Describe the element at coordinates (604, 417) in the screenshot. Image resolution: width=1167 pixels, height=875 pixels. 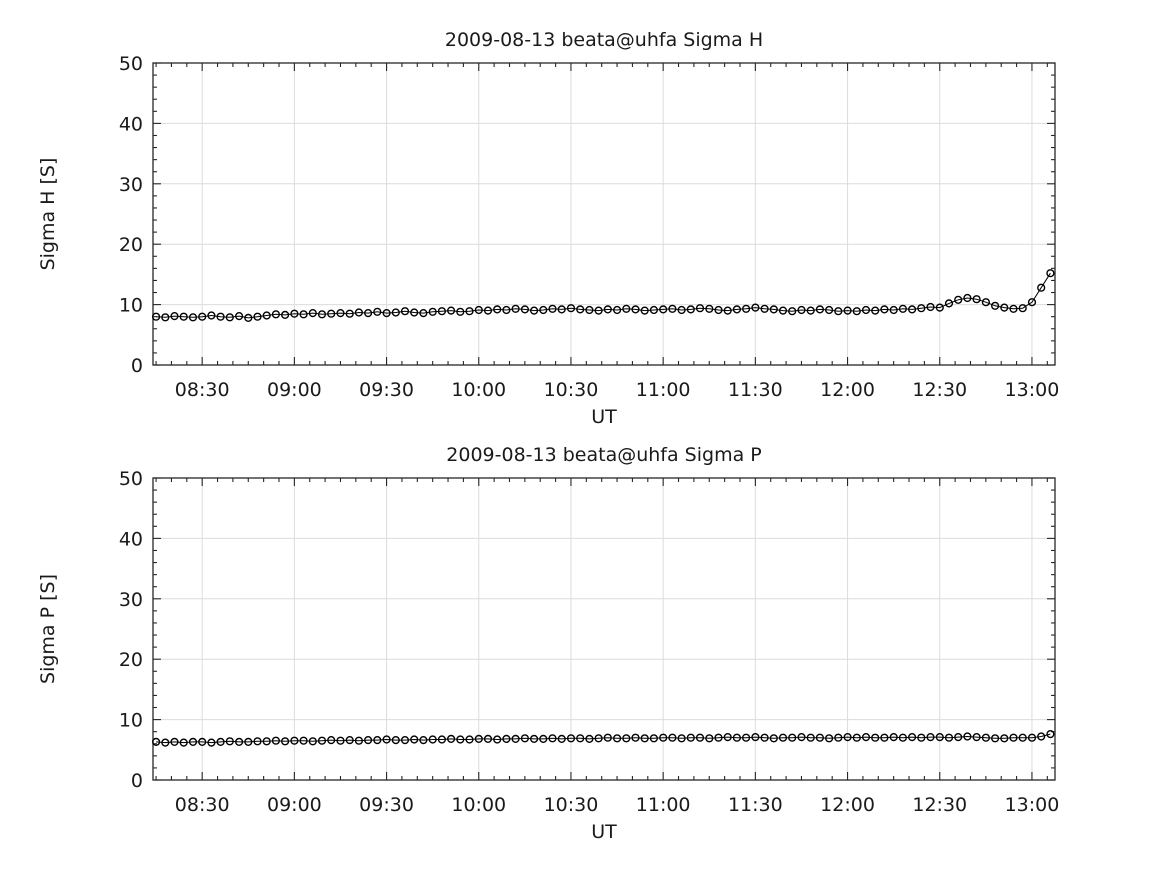
I see `x-axis-label: UT` at that location.